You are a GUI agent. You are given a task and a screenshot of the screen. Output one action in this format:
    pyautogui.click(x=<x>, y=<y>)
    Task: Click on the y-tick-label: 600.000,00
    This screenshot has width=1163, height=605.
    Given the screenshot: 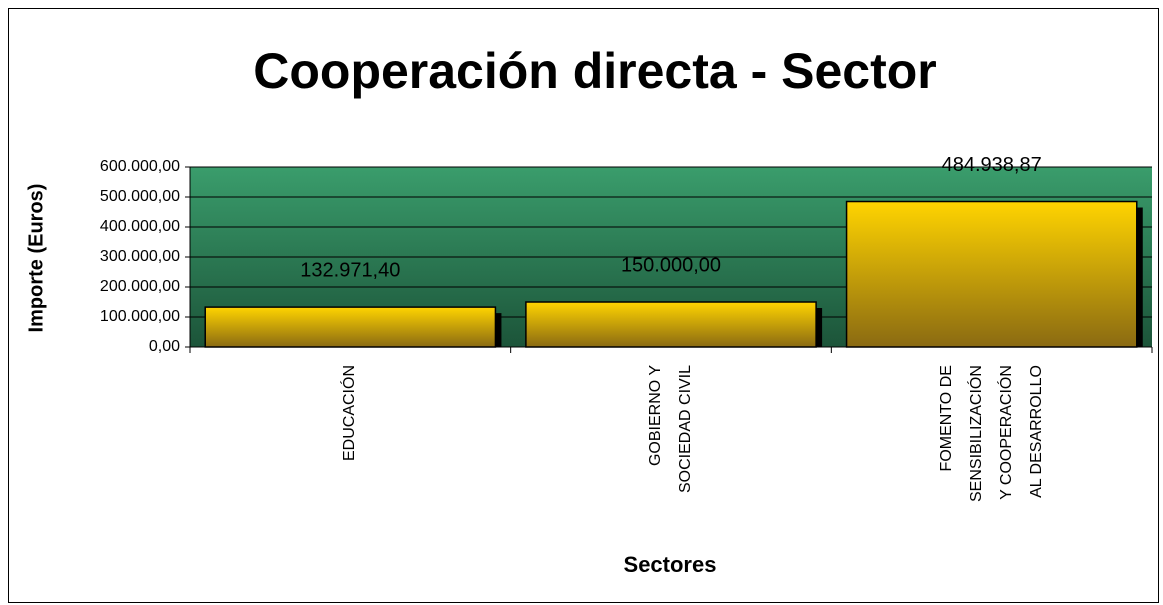 What is the action you would take?
    pyautogui.click(x=140, y=166)
    